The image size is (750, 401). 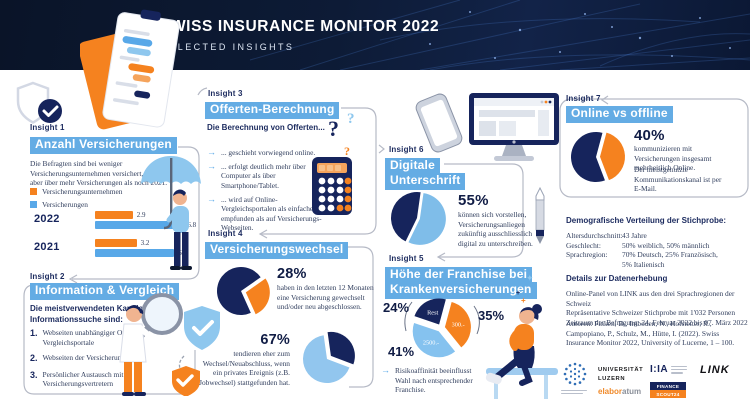 I want to click on demo-row: 5% Italienisch, so click(x=657, y=265).